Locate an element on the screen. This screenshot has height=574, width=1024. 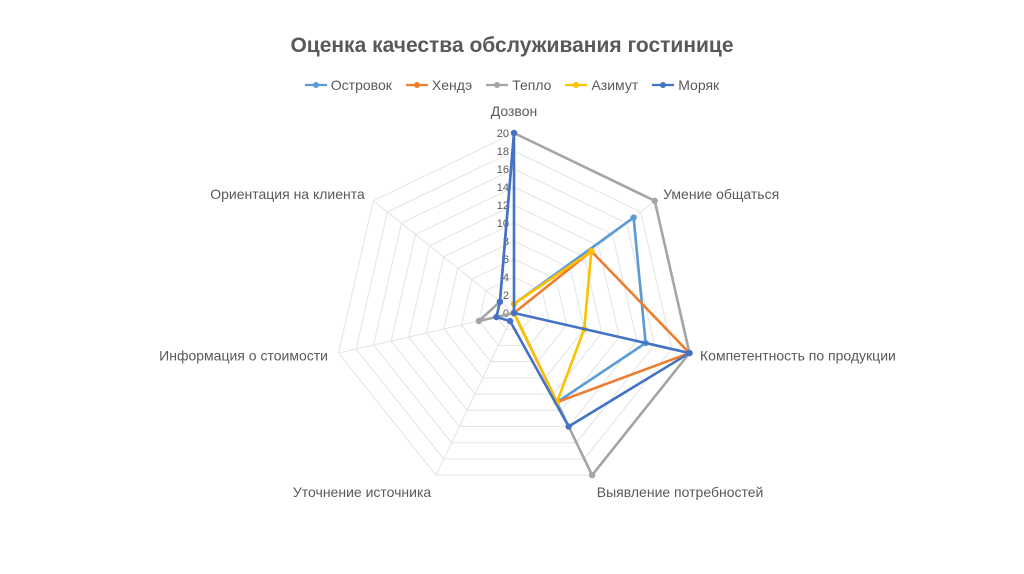
legend-item-series-5: Моряк is located at coordinates (685, 85).